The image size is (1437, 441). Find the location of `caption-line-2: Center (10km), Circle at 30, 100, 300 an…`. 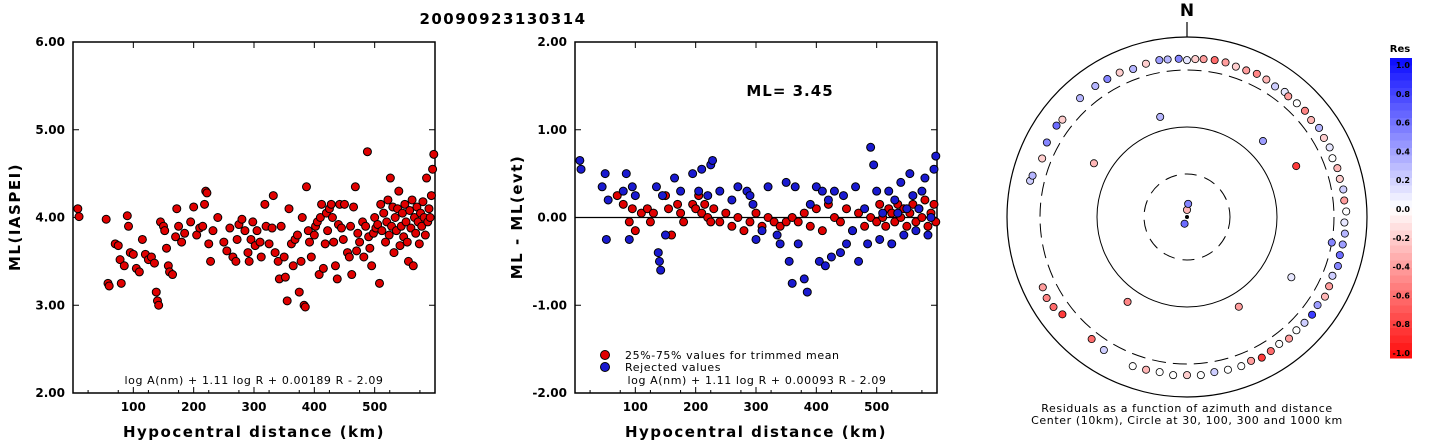

caption-line-2: Center (10km), Circle at 30, 100, 300 an… is located at coordinates (1187, 420).